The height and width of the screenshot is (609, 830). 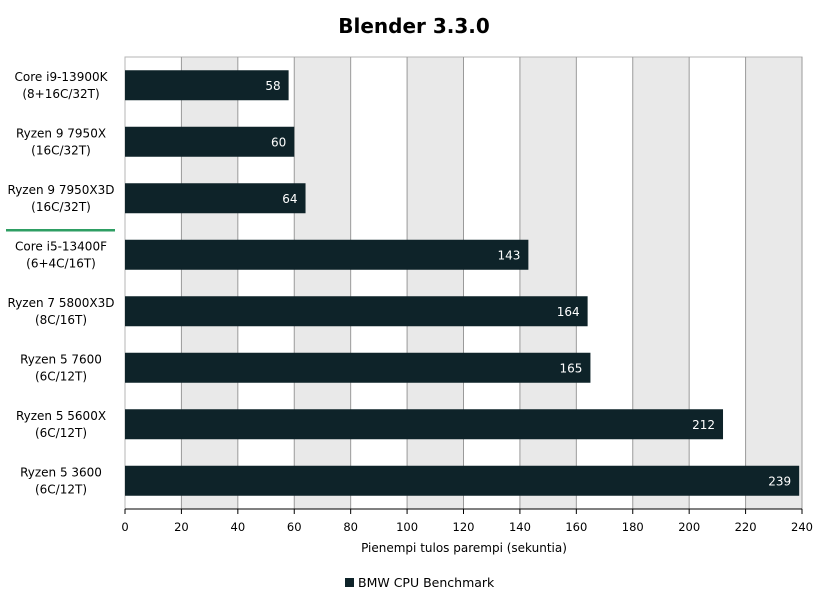 I want to click on category-label: Ryzen 9 7950X3D, so click(x=61, y=190).